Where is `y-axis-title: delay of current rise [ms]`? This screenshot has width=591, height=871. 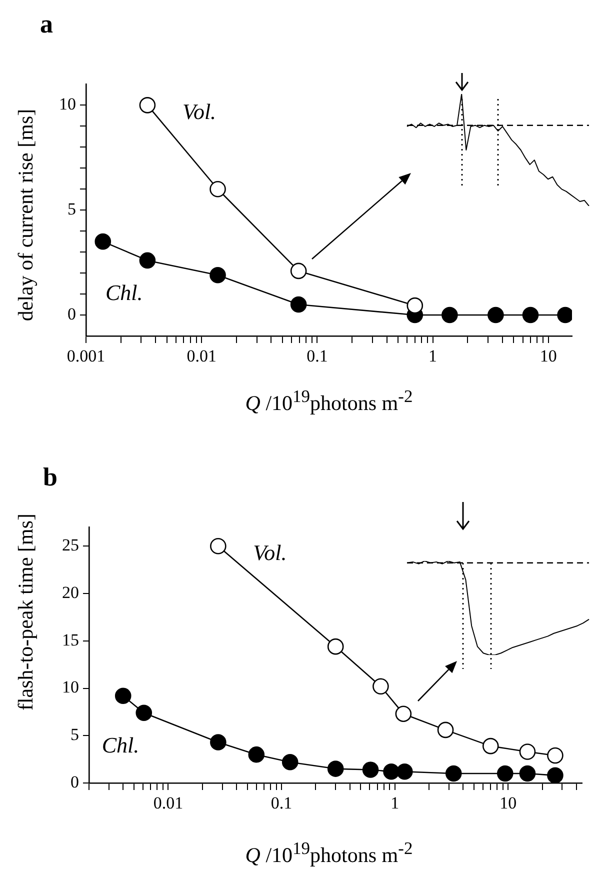 y-axis-title: delay of current rise [ms] is located at coordinates (26, 215).